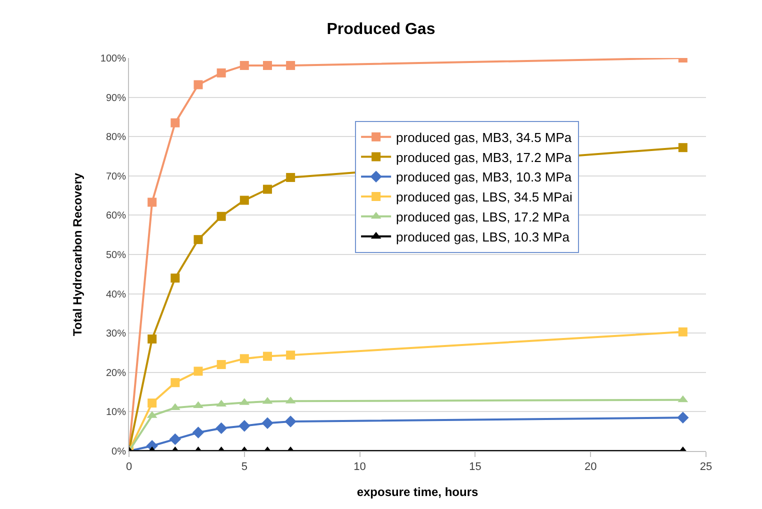 This screenshot has height=509, width=762. Describe the element at coordinates (244, 467) in the screenshot. I see `x-tick-label: 5` at that location.